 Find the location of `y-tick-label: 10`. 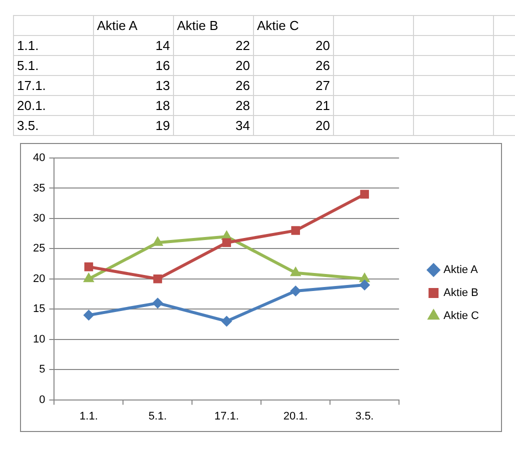

y-tick-label: 10 is located at coordinates (39, 339).